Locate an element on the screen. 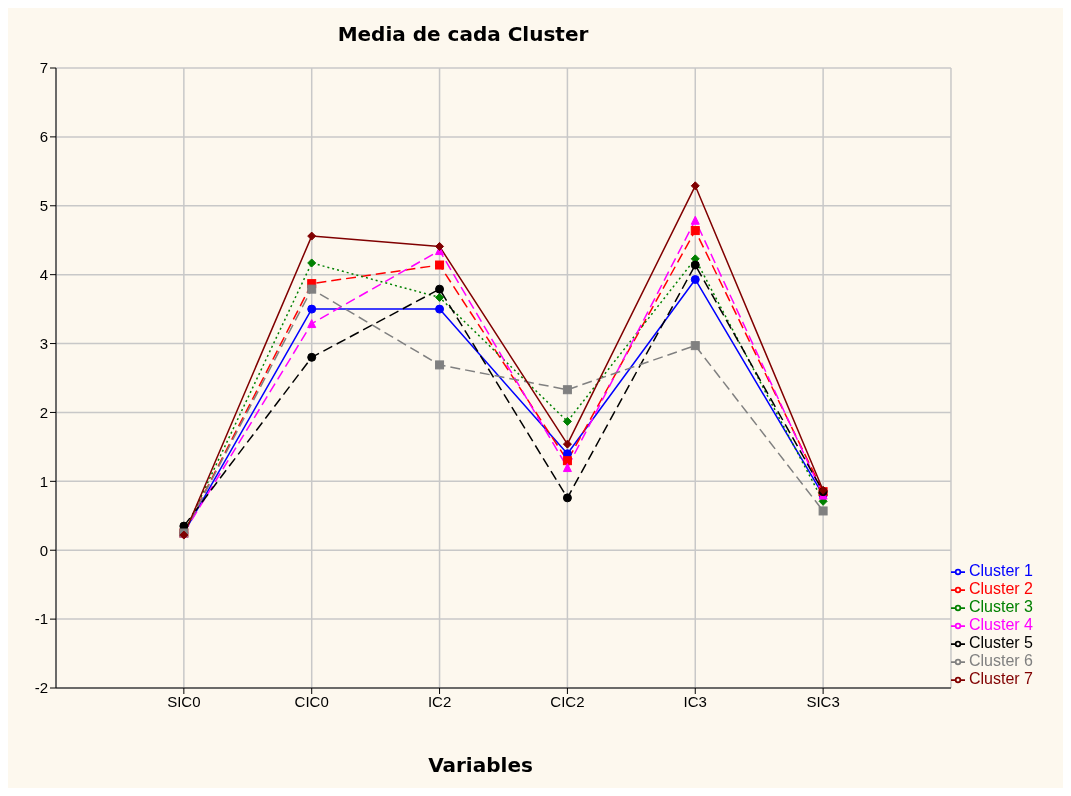  y-tick-label: 1 is located at coordinates (43, 481).